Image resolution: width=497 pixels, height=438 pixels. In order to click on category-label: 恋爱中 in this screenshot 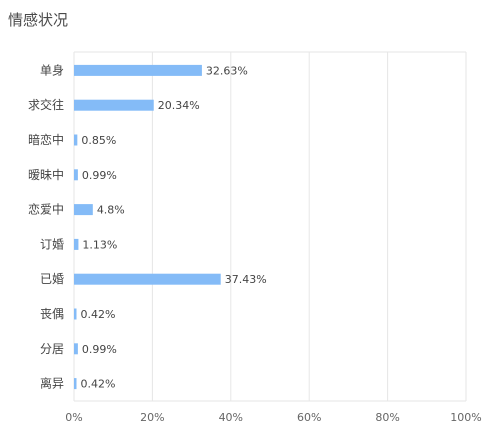, I will do `click(46, 209)`.